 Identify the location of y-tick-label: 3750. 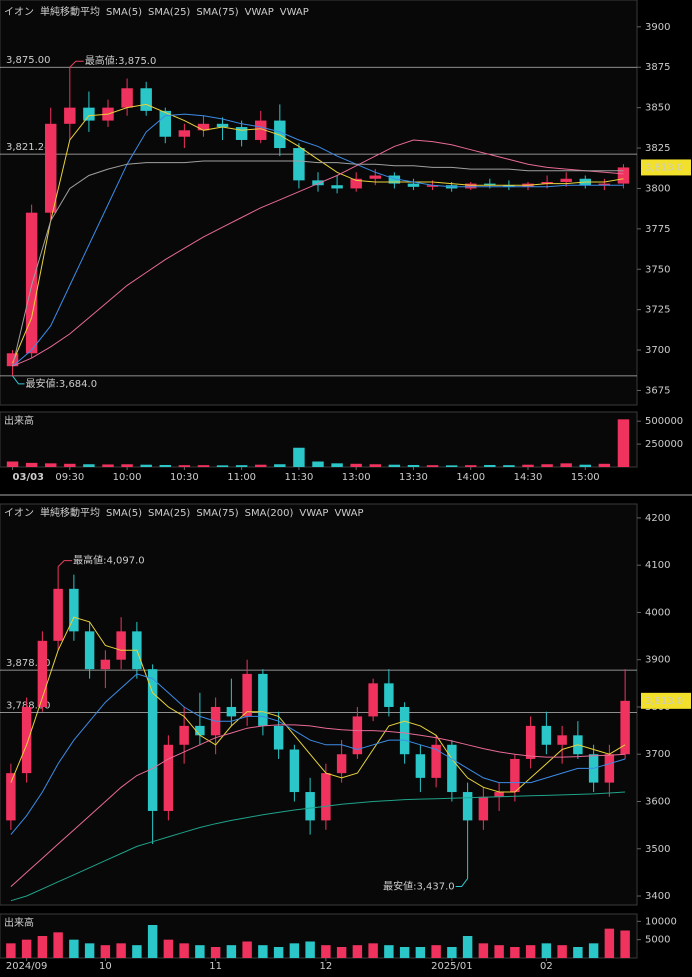
(657, 269).